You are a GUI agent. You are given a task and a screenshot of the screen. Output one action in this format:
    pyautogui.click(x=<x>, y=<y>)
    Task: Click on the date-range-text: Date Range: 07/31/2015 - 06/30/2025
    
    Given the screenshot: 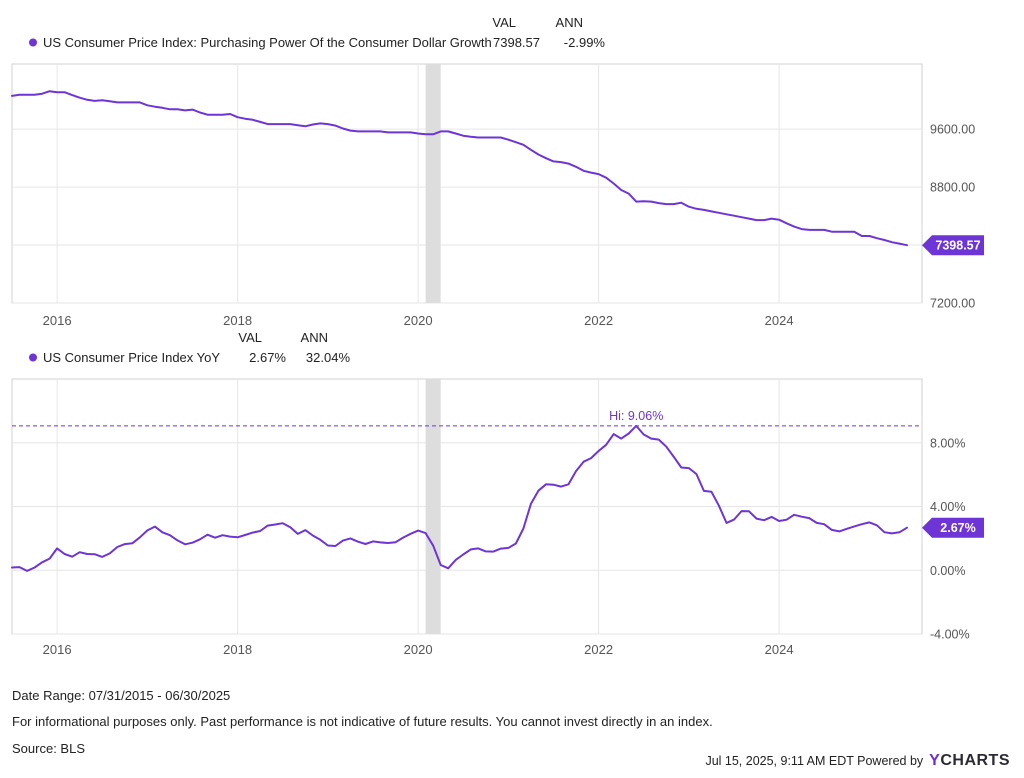 What is the action you would take?
    pyautogui.click(x=121, y=695)
    